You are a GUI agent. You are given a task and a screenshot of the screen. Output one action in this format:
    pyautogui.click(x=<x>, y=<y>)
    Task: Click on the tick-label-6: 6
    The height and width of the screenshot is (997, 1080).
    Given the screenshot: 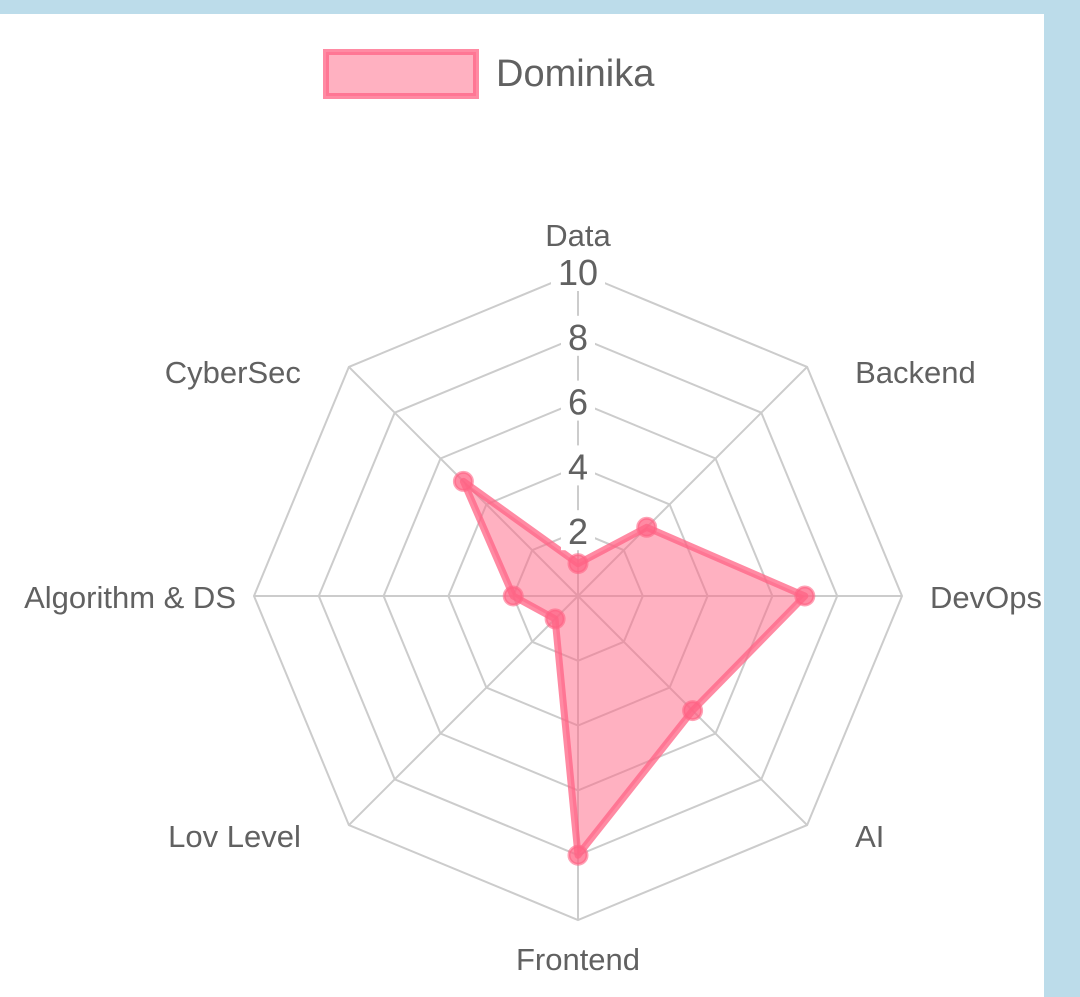 What is the action you would take?
    pyautogui.click(x=578, y=402)
    